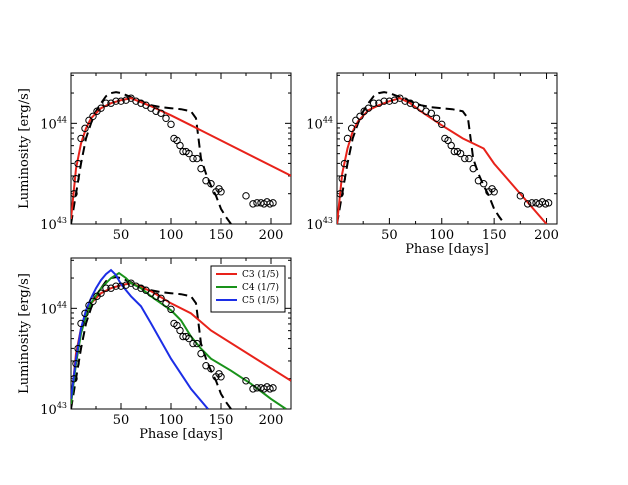 This screenshot has height=485, width=628. Describe the element at coordinates (260, 287) in the screenshot. I see `legend-label: C4 (1/7)` at that location.